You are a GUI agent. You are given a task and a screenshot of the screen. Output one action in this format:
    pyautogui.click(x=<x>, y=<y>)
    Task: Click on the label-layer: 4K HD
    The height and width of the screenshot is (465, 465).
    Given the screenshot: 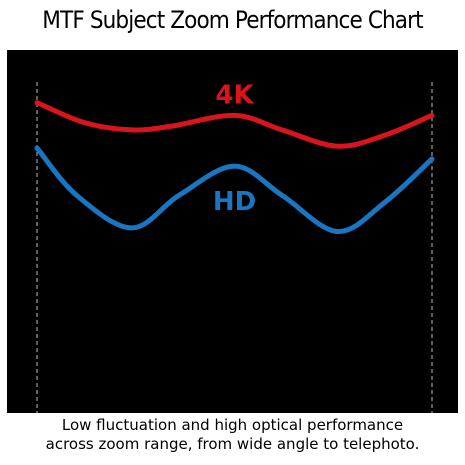 What is the action you would take?
    pyautogui.click(x=234, y=148)
    